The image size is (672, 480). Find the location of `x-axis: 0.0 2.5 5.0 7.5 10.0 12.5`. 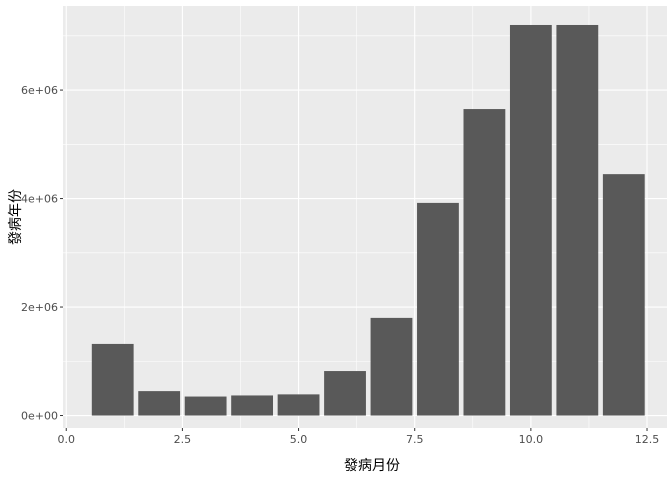

x-axis: 0.0 2.5 5.0 7.5 10.0 12.5 is located at coordinates (359, 437).